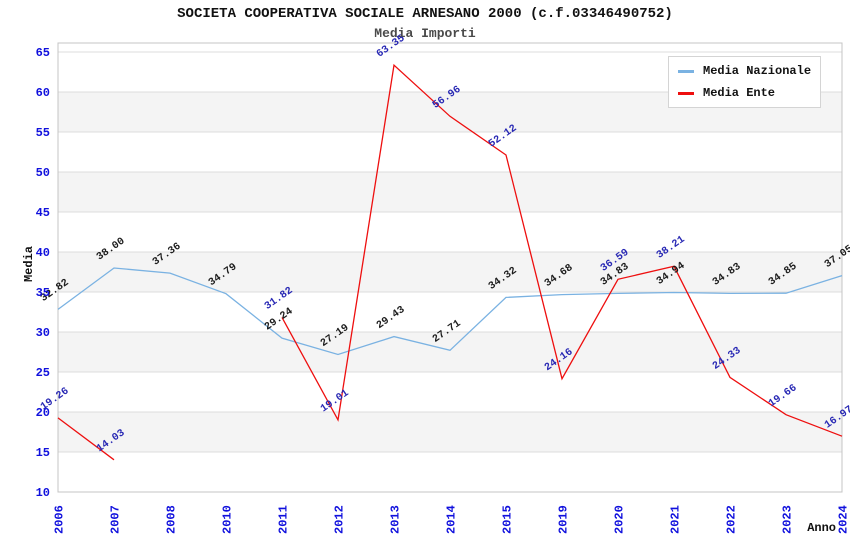  Describe the element at coordinates (43, 493) in the screenshot. I see `y-tick-label: 10` at that location.